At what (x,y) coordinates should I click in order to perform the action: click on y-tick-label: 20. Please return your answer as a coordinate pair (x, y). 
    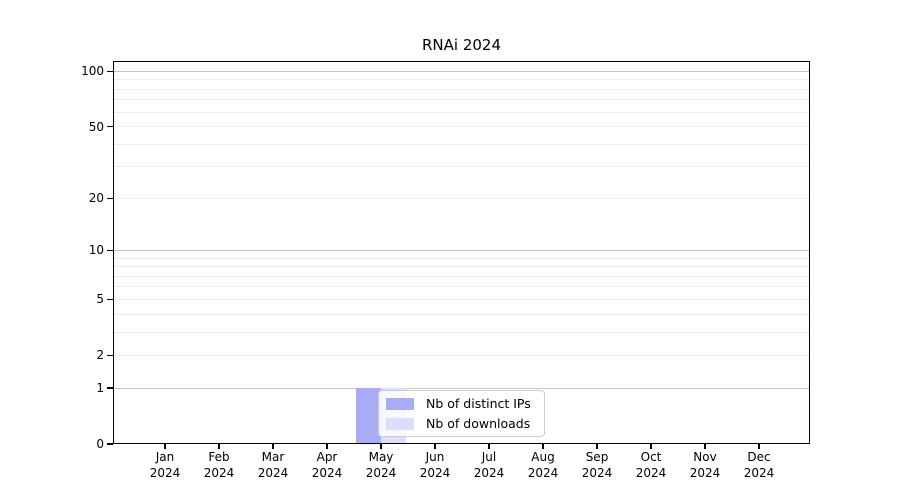
    Looking at the image, I should click on (96, 198).